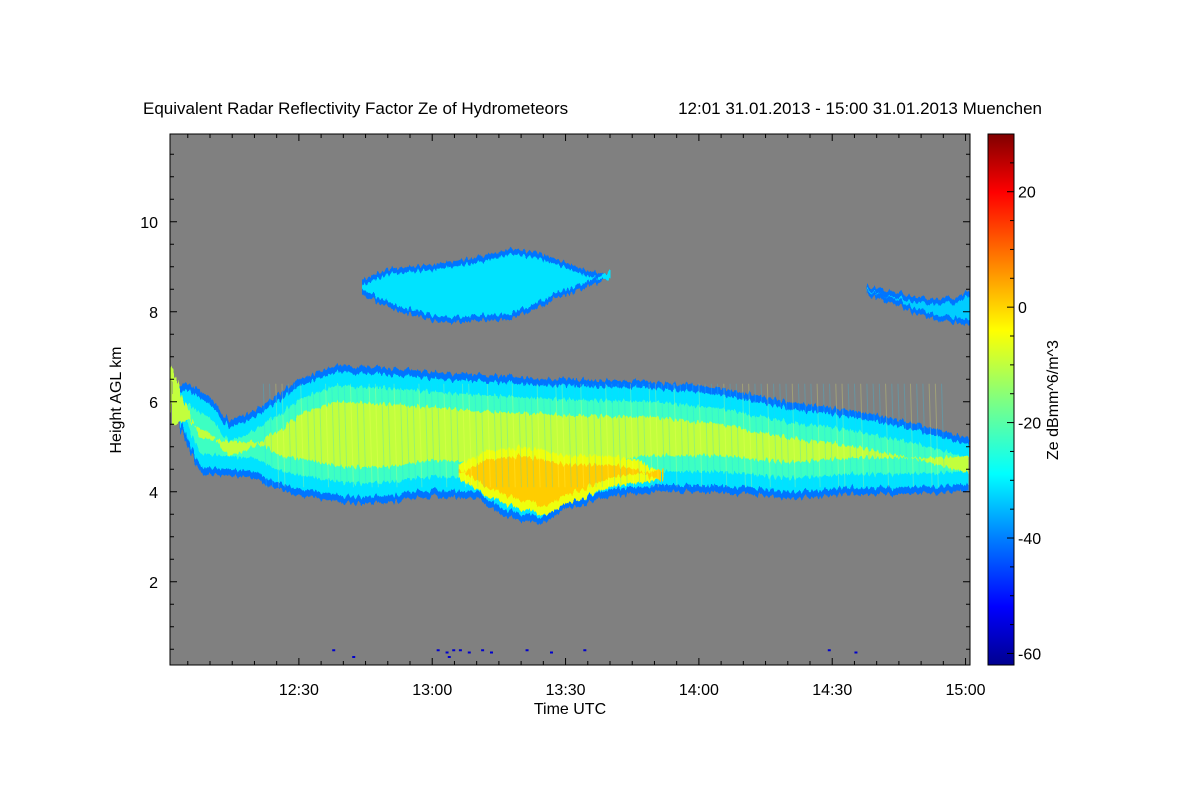  I want to click on y-tick-label: 10, so click(149, 223).